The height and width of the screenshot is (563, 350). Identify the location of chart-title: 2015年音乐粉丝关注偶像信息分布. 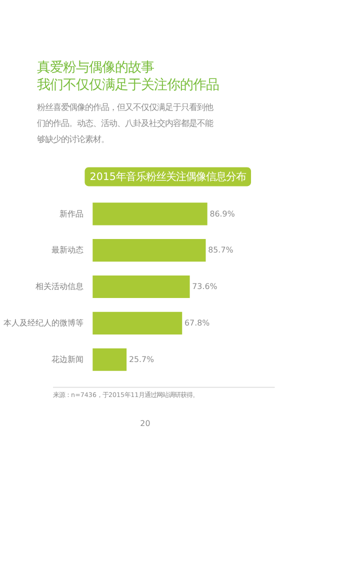
(168, 176).